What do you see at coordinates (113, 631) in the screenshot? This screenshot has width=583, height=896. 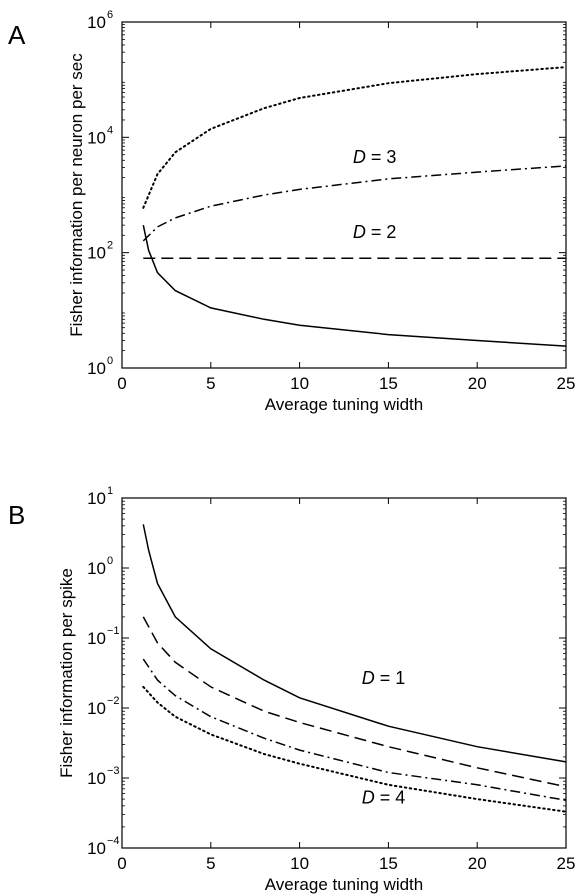 I see `y-tick-exponent: −1` at bounding box center [113, 631].